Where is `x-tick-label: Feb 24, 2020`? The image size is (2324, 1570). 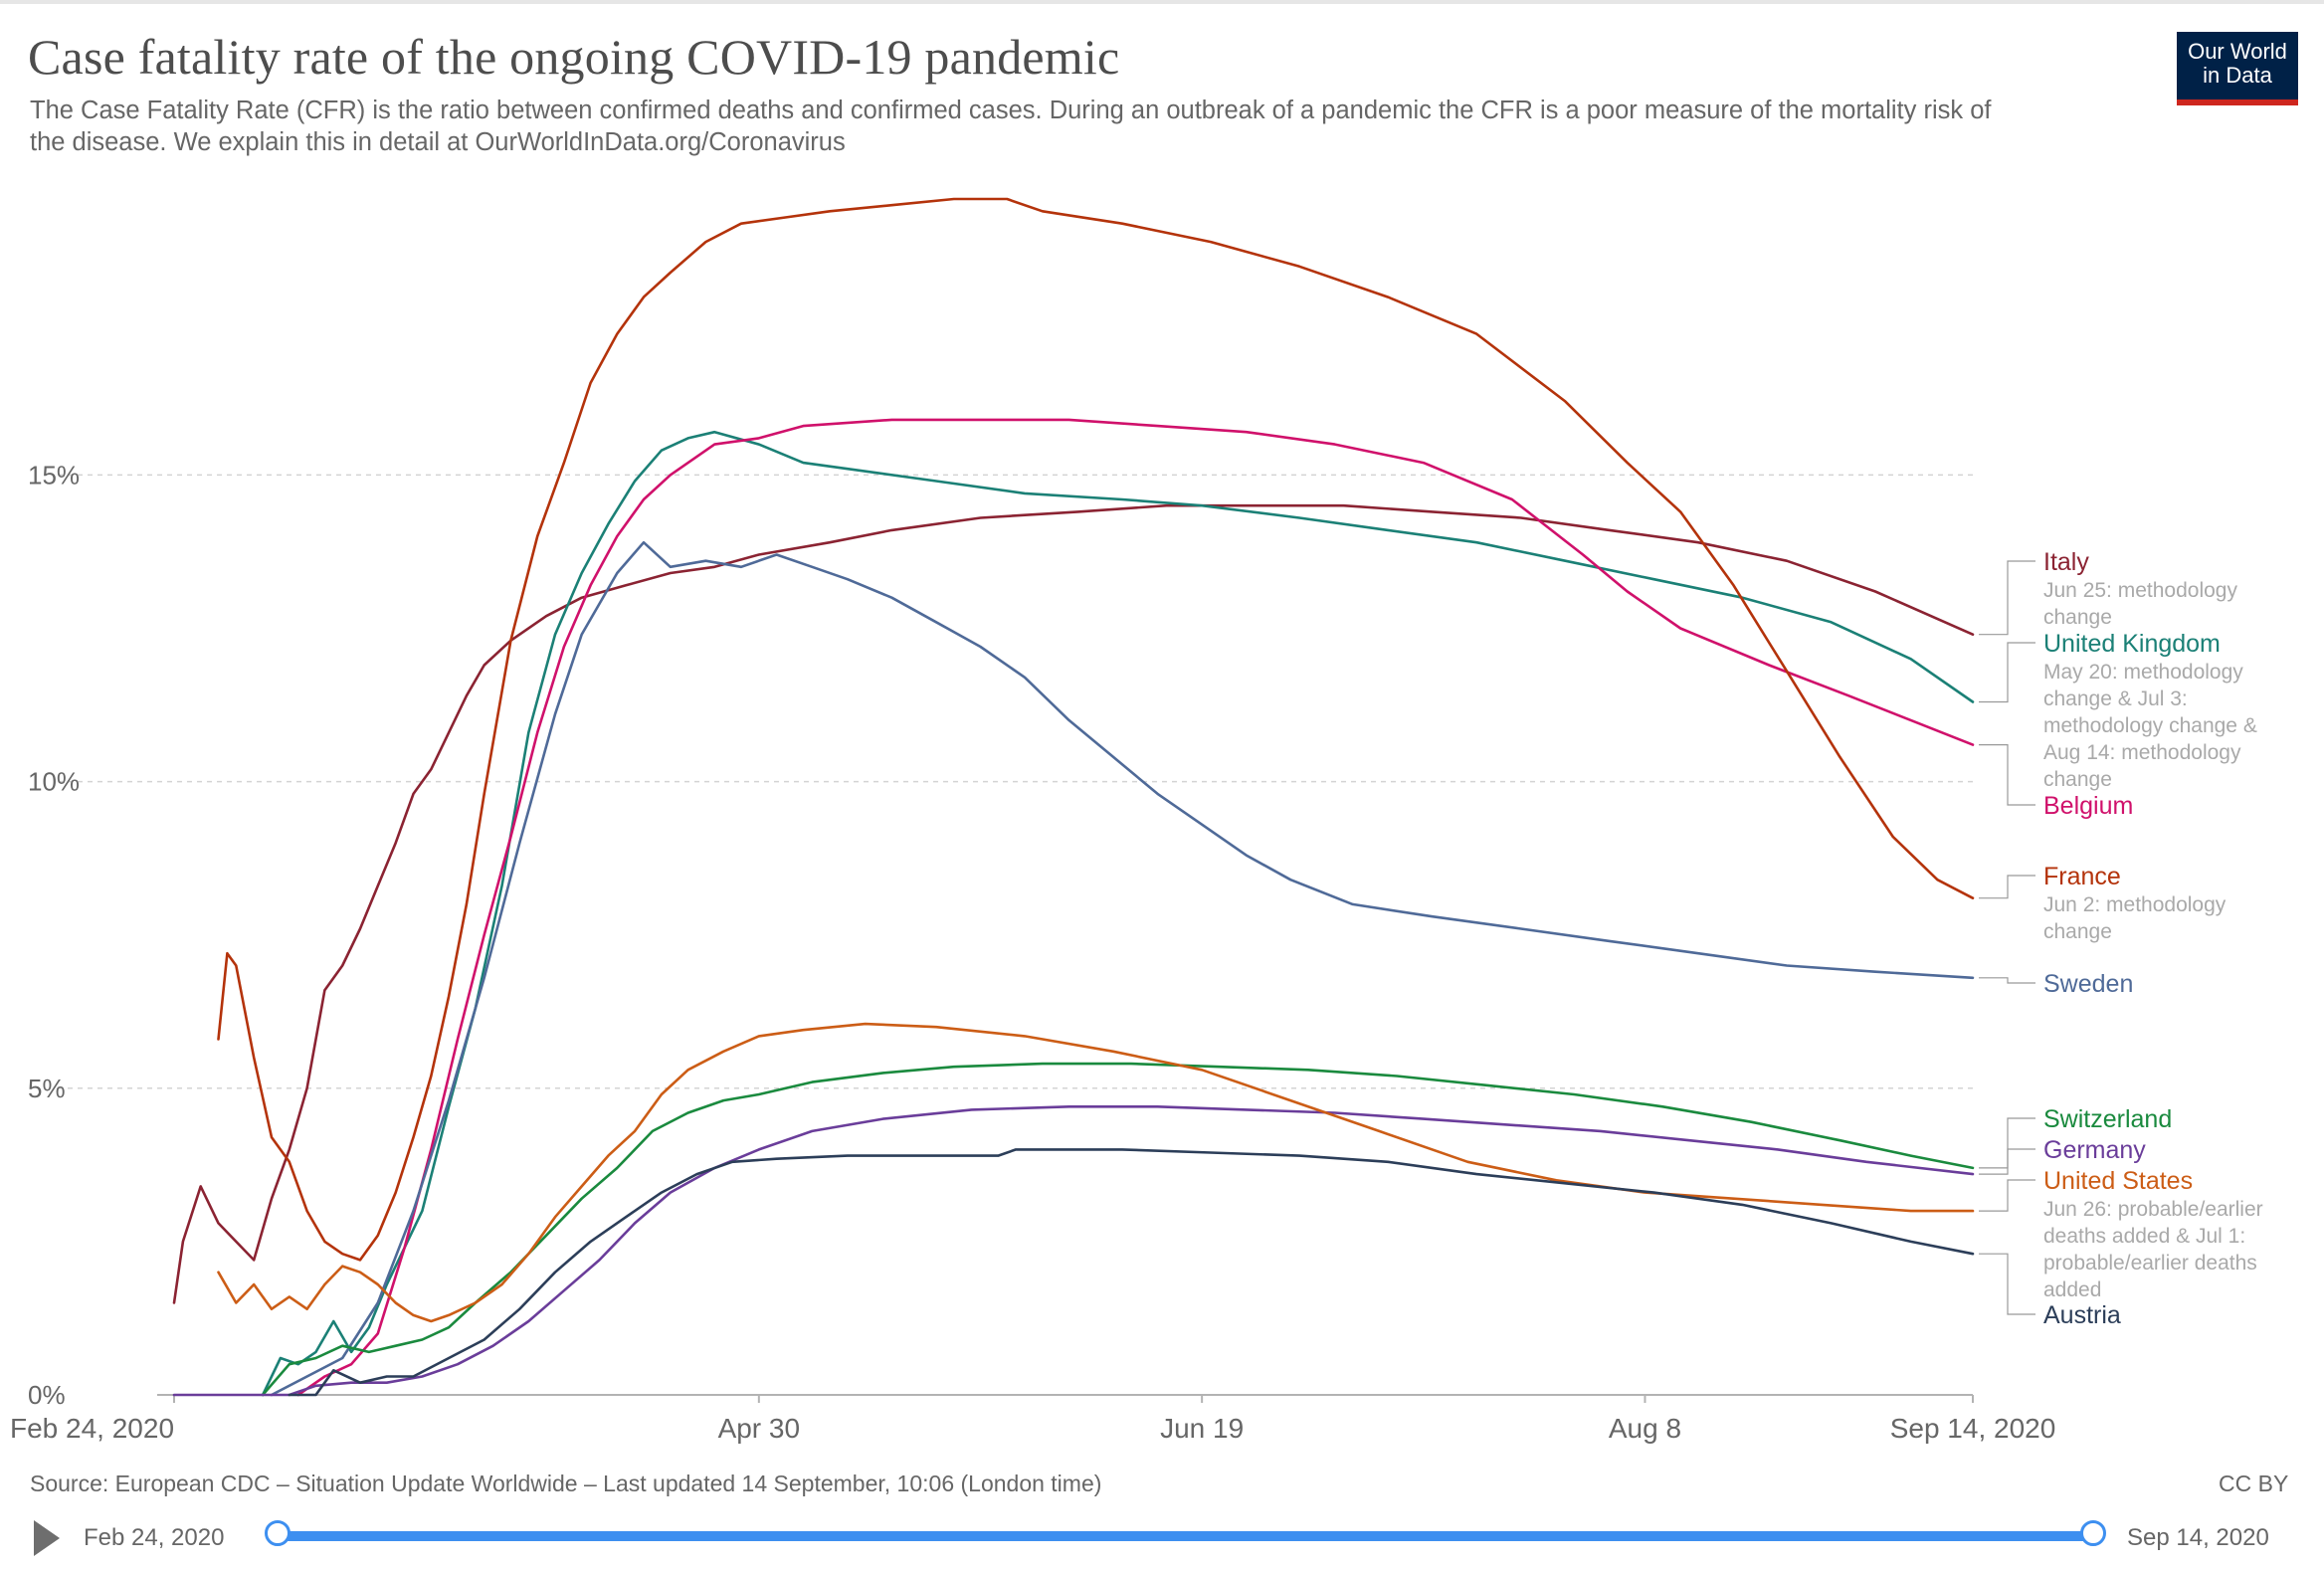
x-tick-label: Feb 24, 2020 is located at coordinates (92, 1428).